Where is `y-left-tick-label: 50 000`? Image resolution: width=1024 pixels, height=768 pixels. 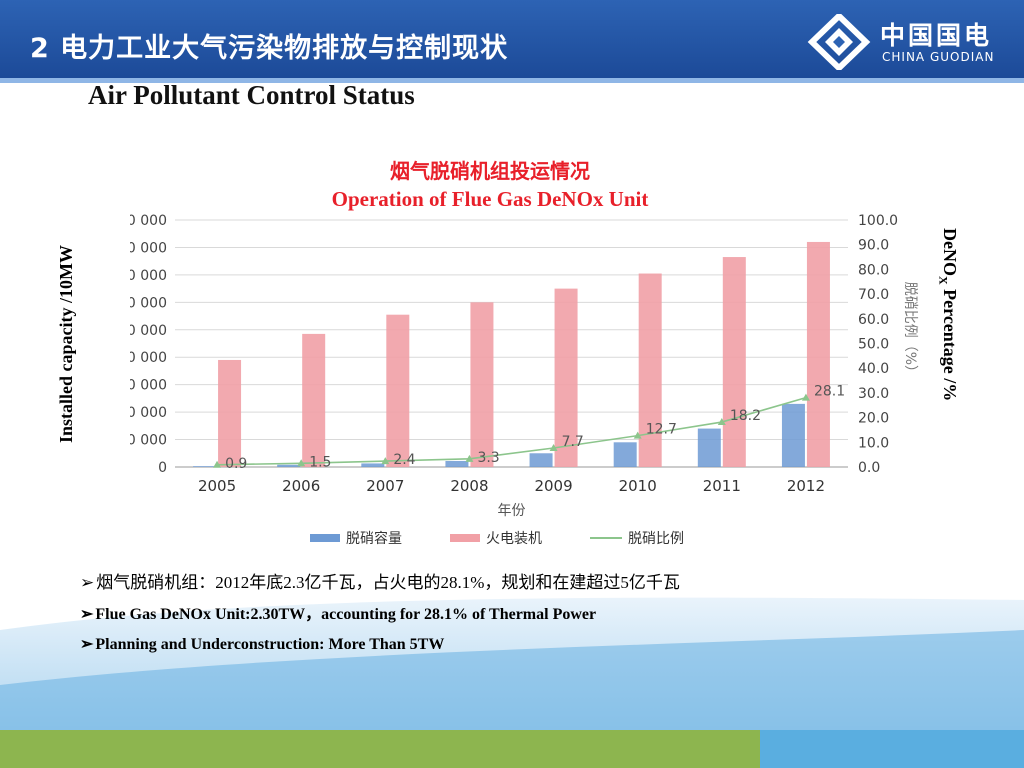
y-left-tick-label: 50 000 is located at coordinates (148, 331).